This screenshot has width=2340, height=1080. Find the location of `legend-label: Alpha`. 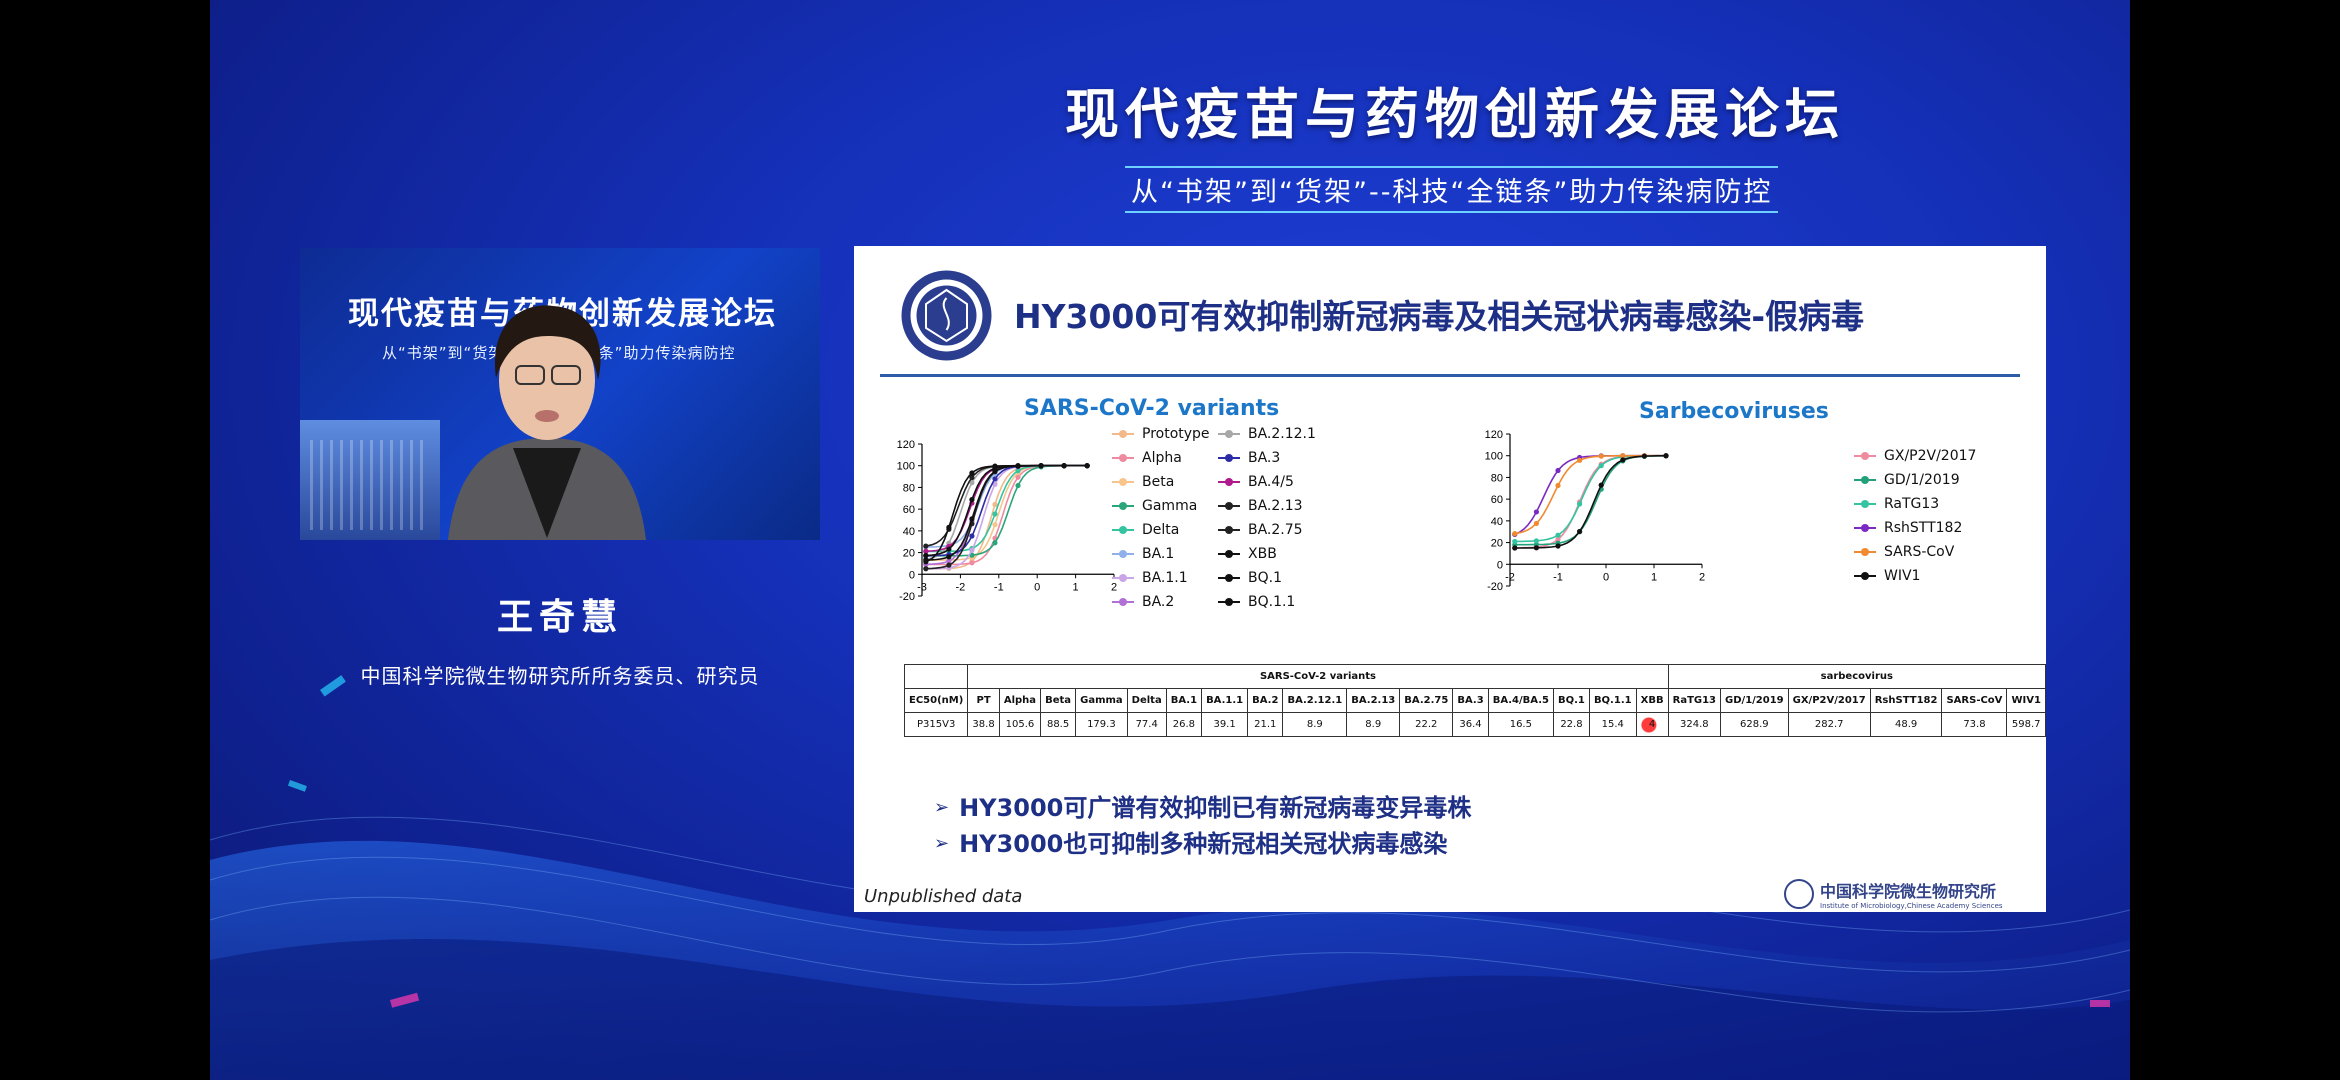

legend-label: Alpha is located at coordinates (1162, 458).